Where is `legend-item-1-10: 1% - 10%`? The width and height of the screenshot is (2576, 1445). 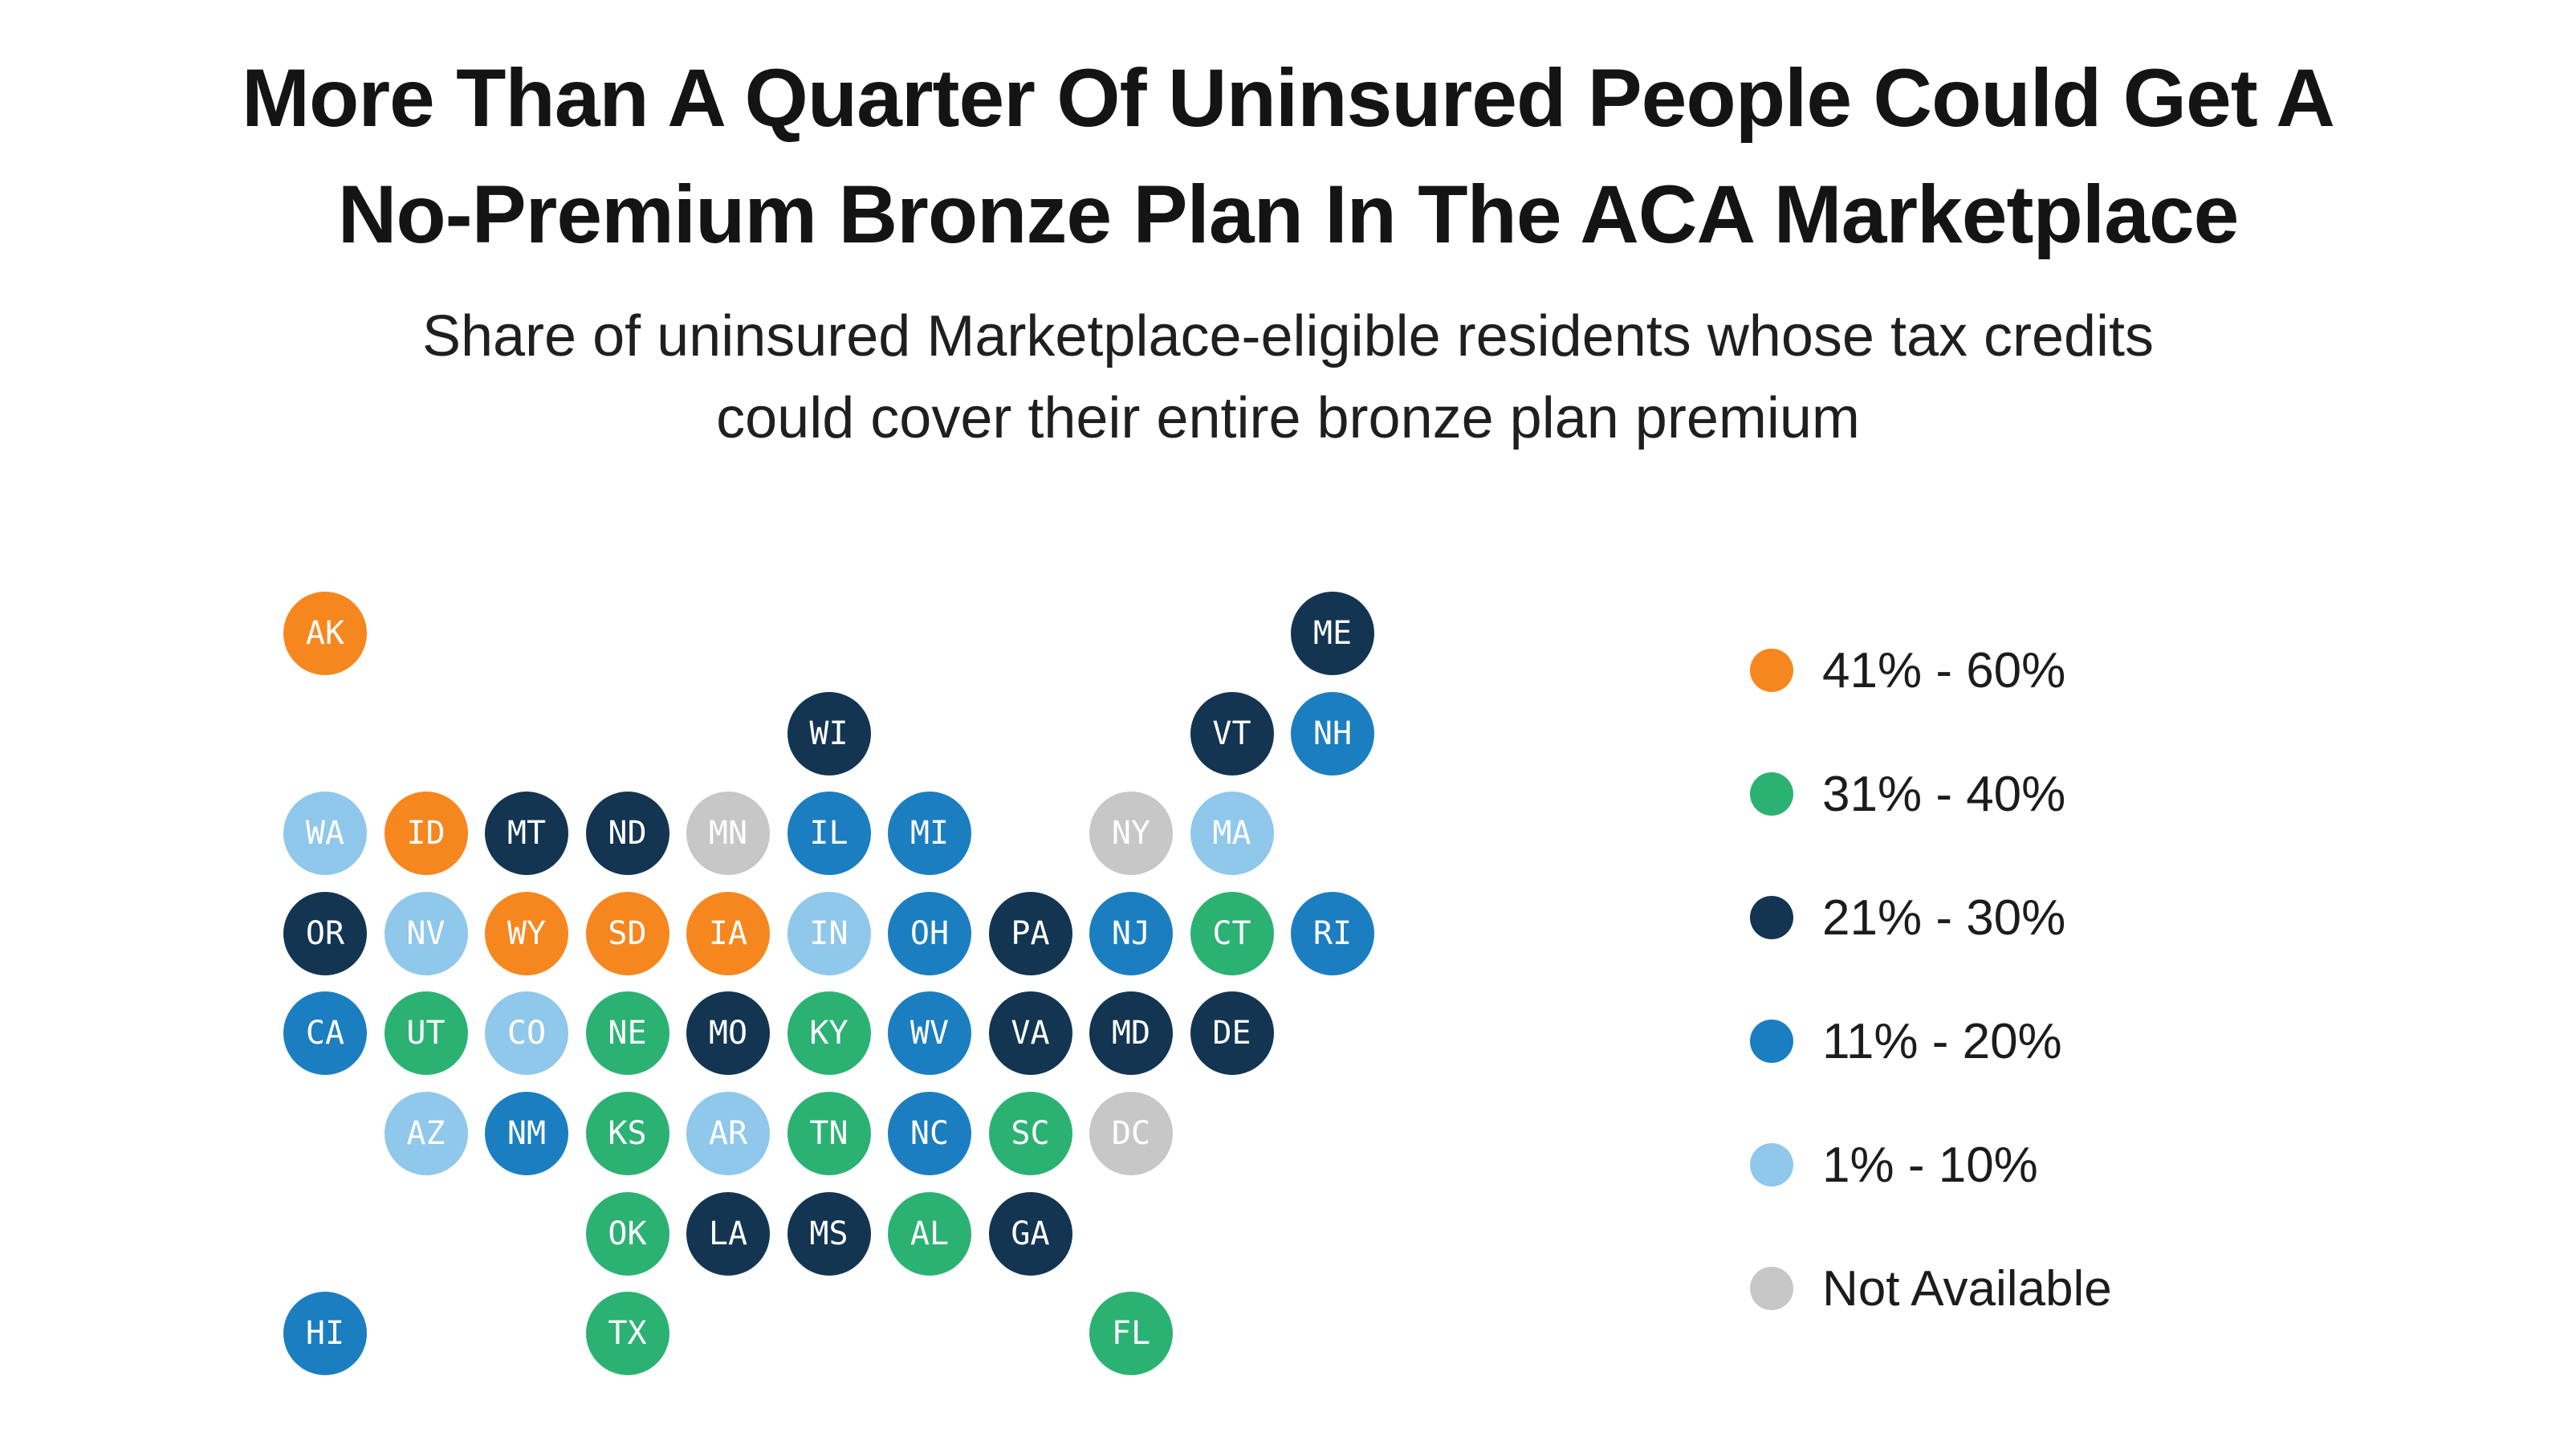 legend-item-1-10: 1% - 10% is located at coordinates (1931, 1165).